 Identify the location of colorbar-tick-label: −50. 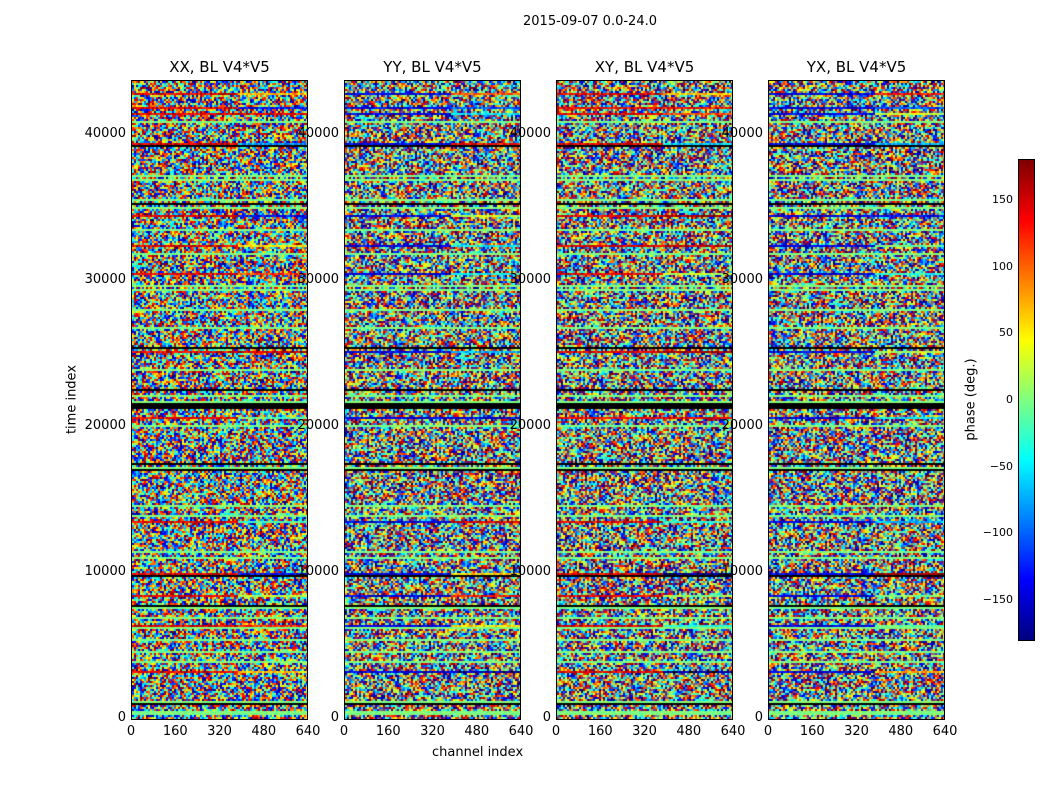
(1001, 466).